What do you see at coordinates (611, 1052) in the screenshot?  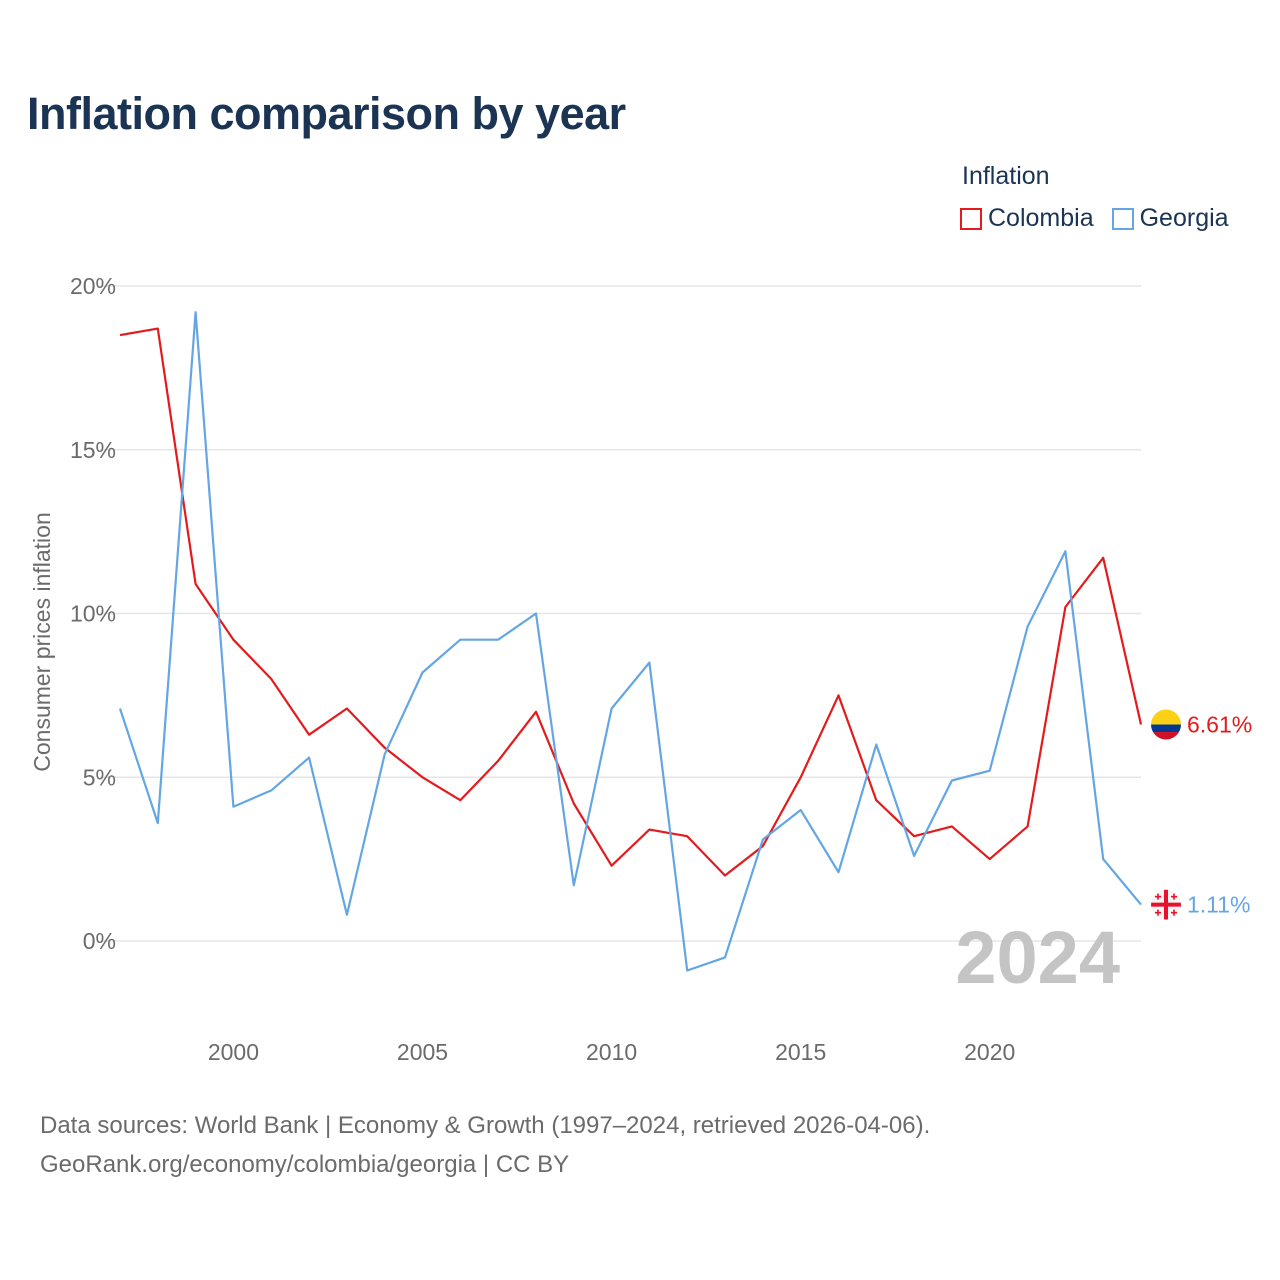 I see `x-tick-label: 2010` at bounding box center [611, 1052].